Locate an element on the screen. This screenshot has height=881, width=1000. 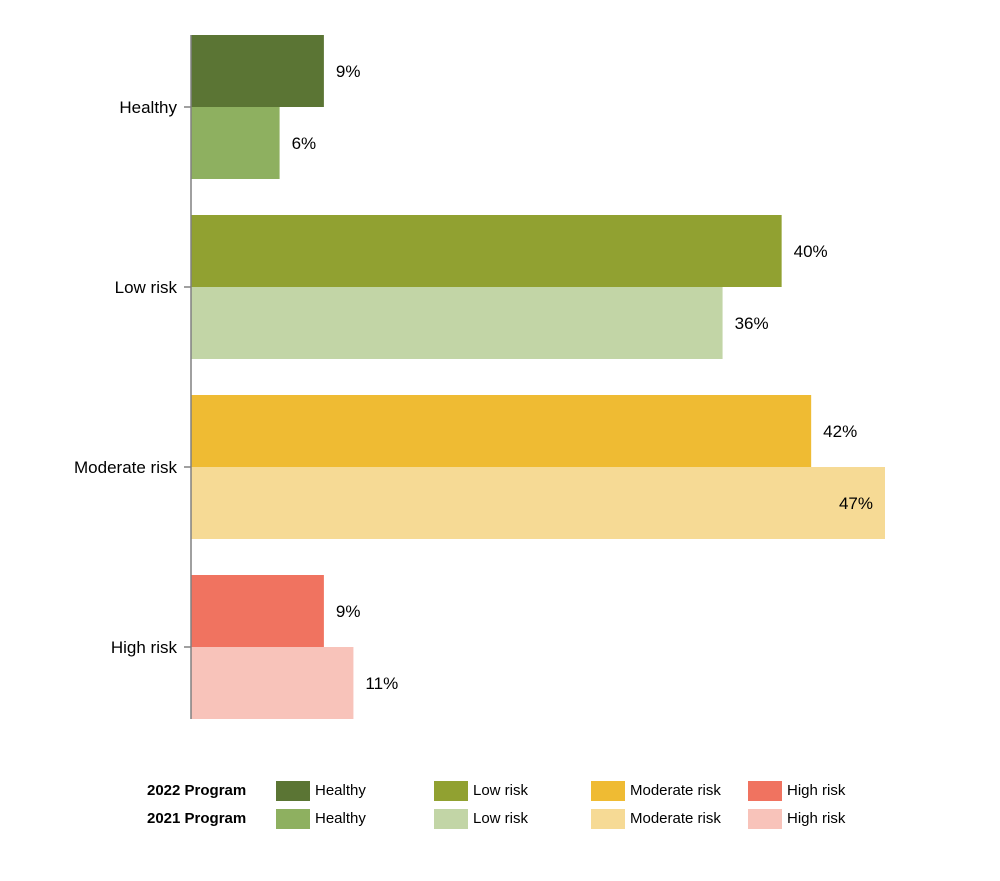
legend-item-2022-moderate-risk: Moderate risk is located at coordinates (666, 791).